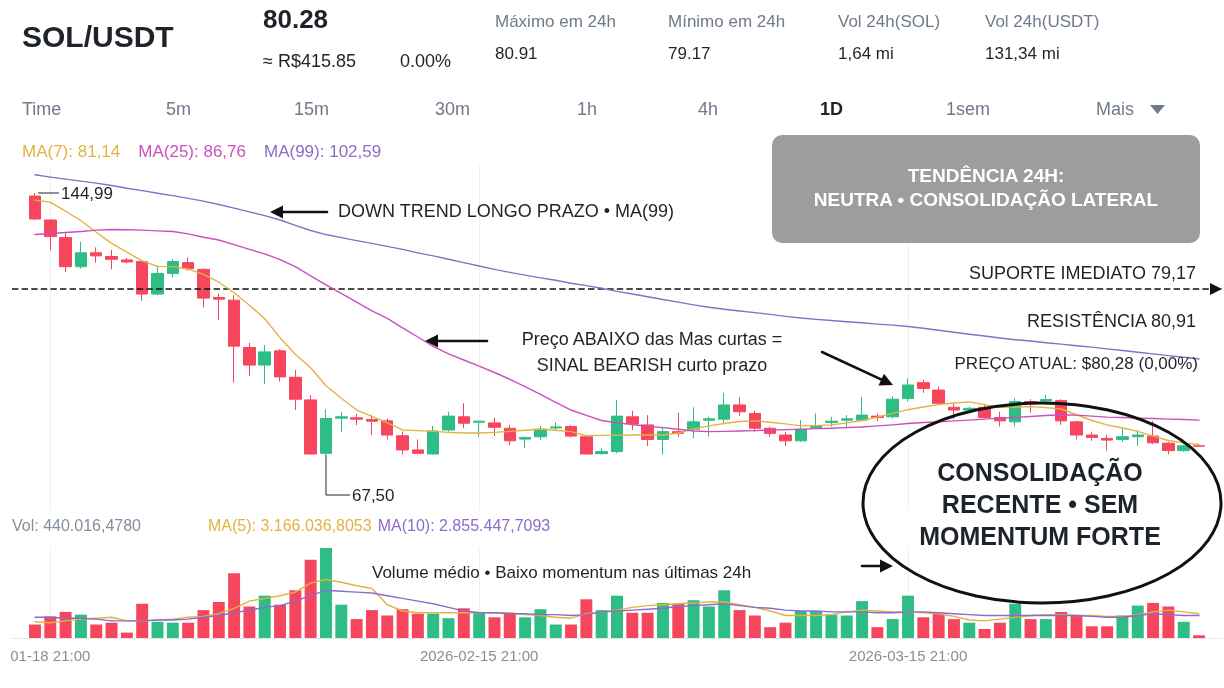  I want to click on text: 1,64 mi, so click(866, 54).